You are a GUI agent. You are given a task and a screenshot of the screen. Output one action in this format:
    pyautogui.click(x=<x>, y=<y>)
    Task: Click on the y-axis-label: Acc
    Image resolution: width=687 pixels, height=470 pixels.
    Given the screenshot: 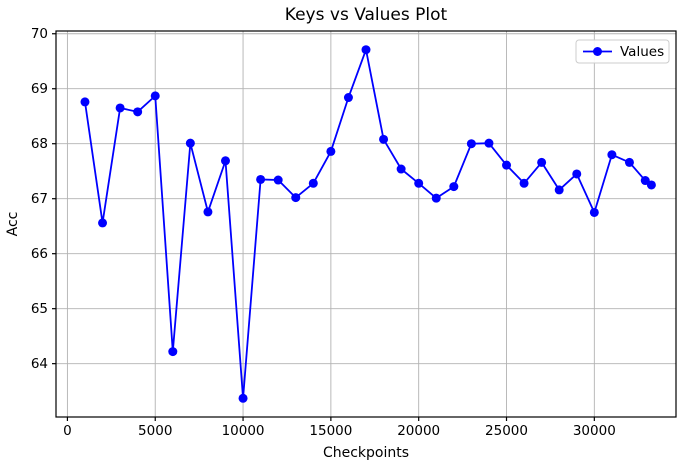 What is the action you would take?
    pyautogui.click(x=13, y=224)
    